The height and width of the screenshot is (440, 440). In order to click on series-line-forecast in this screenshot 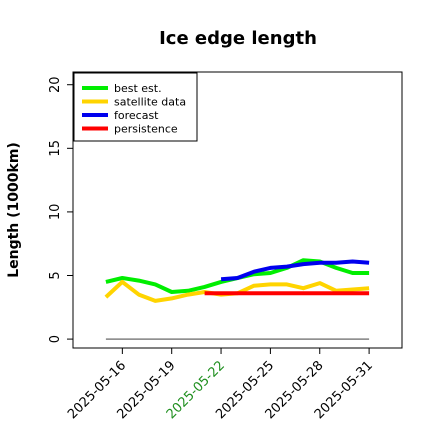, I will do `click(295, 270)`.